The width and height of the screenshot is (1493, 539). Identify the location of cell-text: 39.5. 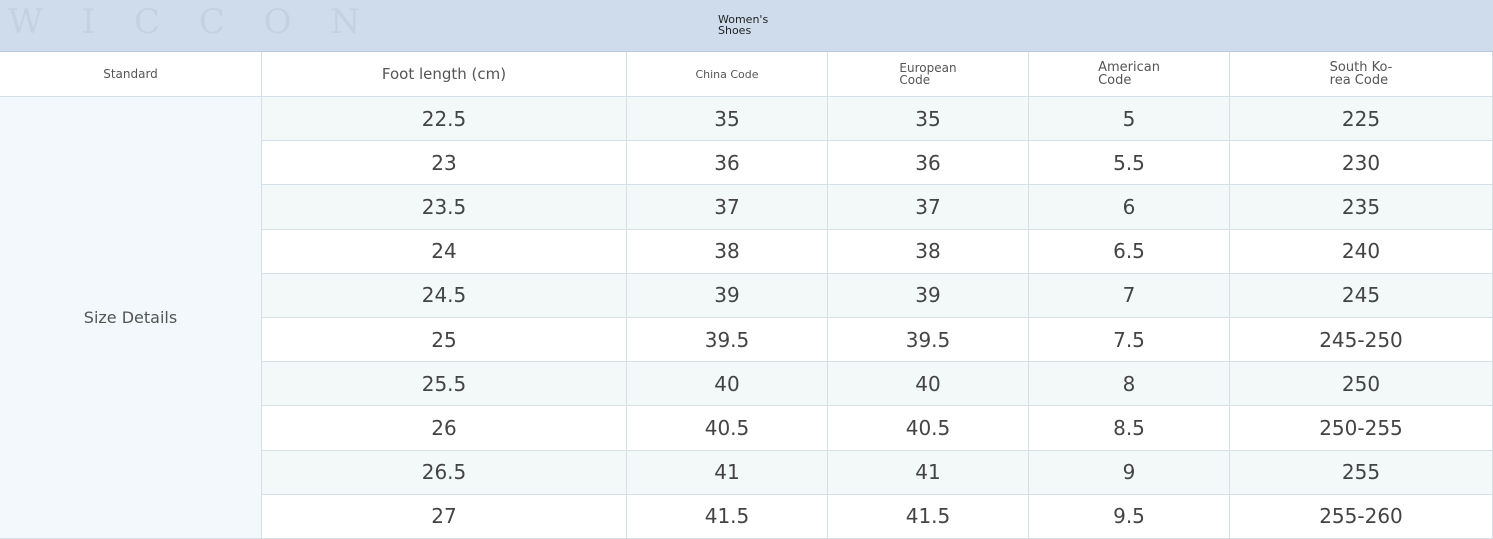
(727, 339).